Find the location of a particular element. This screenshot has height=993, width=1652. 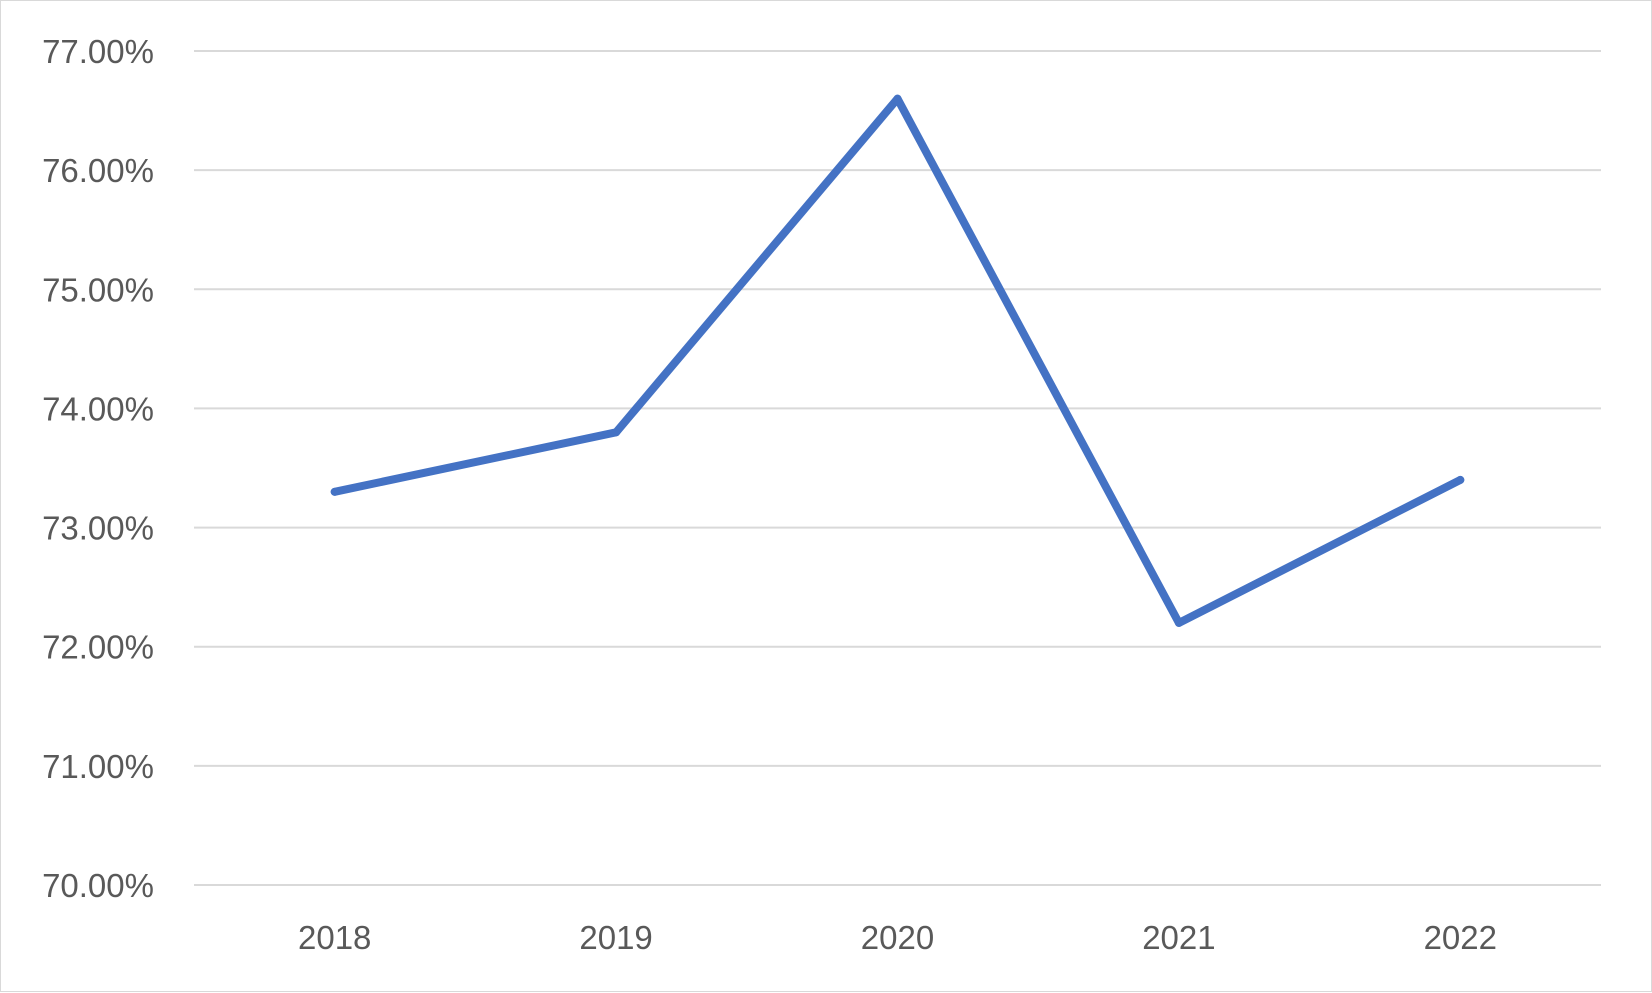

y-tick-label: 75.00% is located at coordinates (98, 289).